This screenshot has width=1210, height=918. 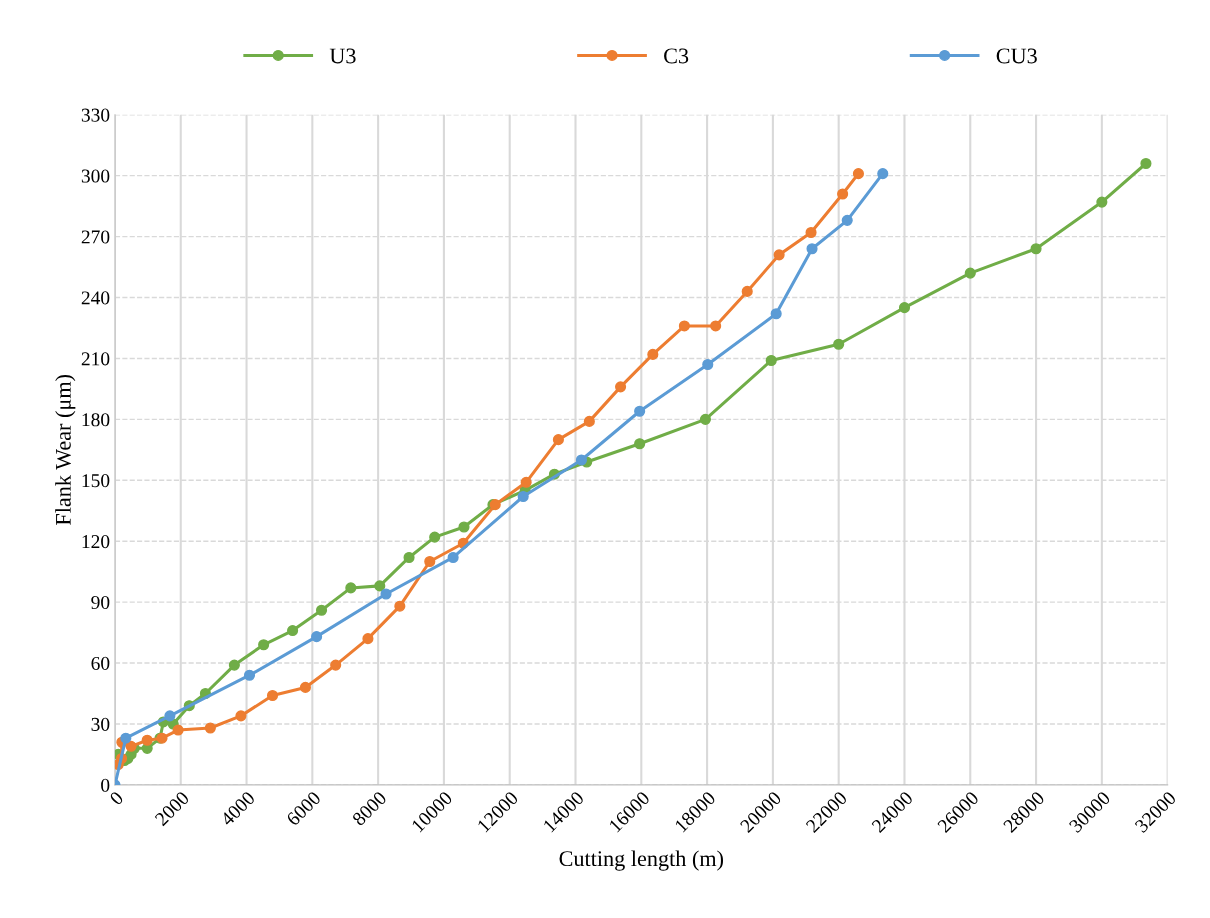 What do you see at coordinates (237, 808) in the screenshot?
I see `x-tick-label: 4000` at bounding box center [237, 808].